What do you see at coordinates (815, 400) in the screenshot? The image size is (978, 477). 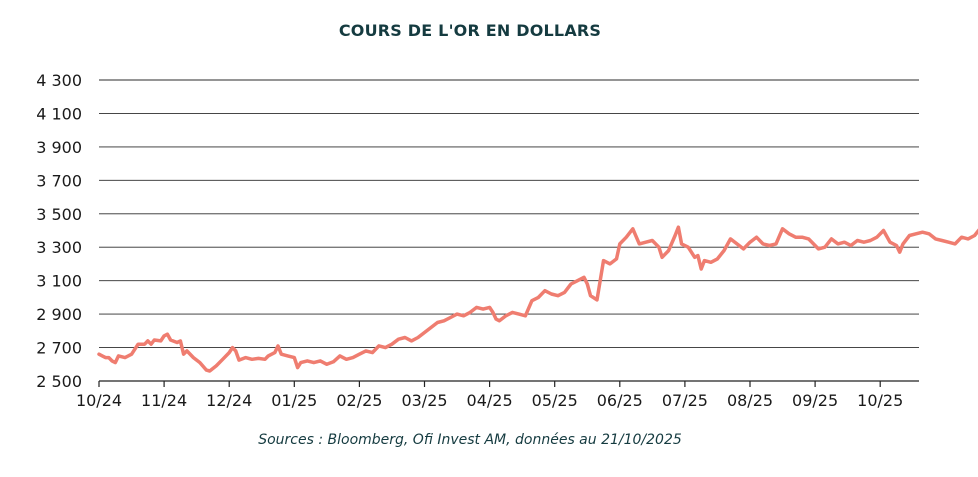 I see `x-tick-label: 09/25` at bounding box center [815, 400].